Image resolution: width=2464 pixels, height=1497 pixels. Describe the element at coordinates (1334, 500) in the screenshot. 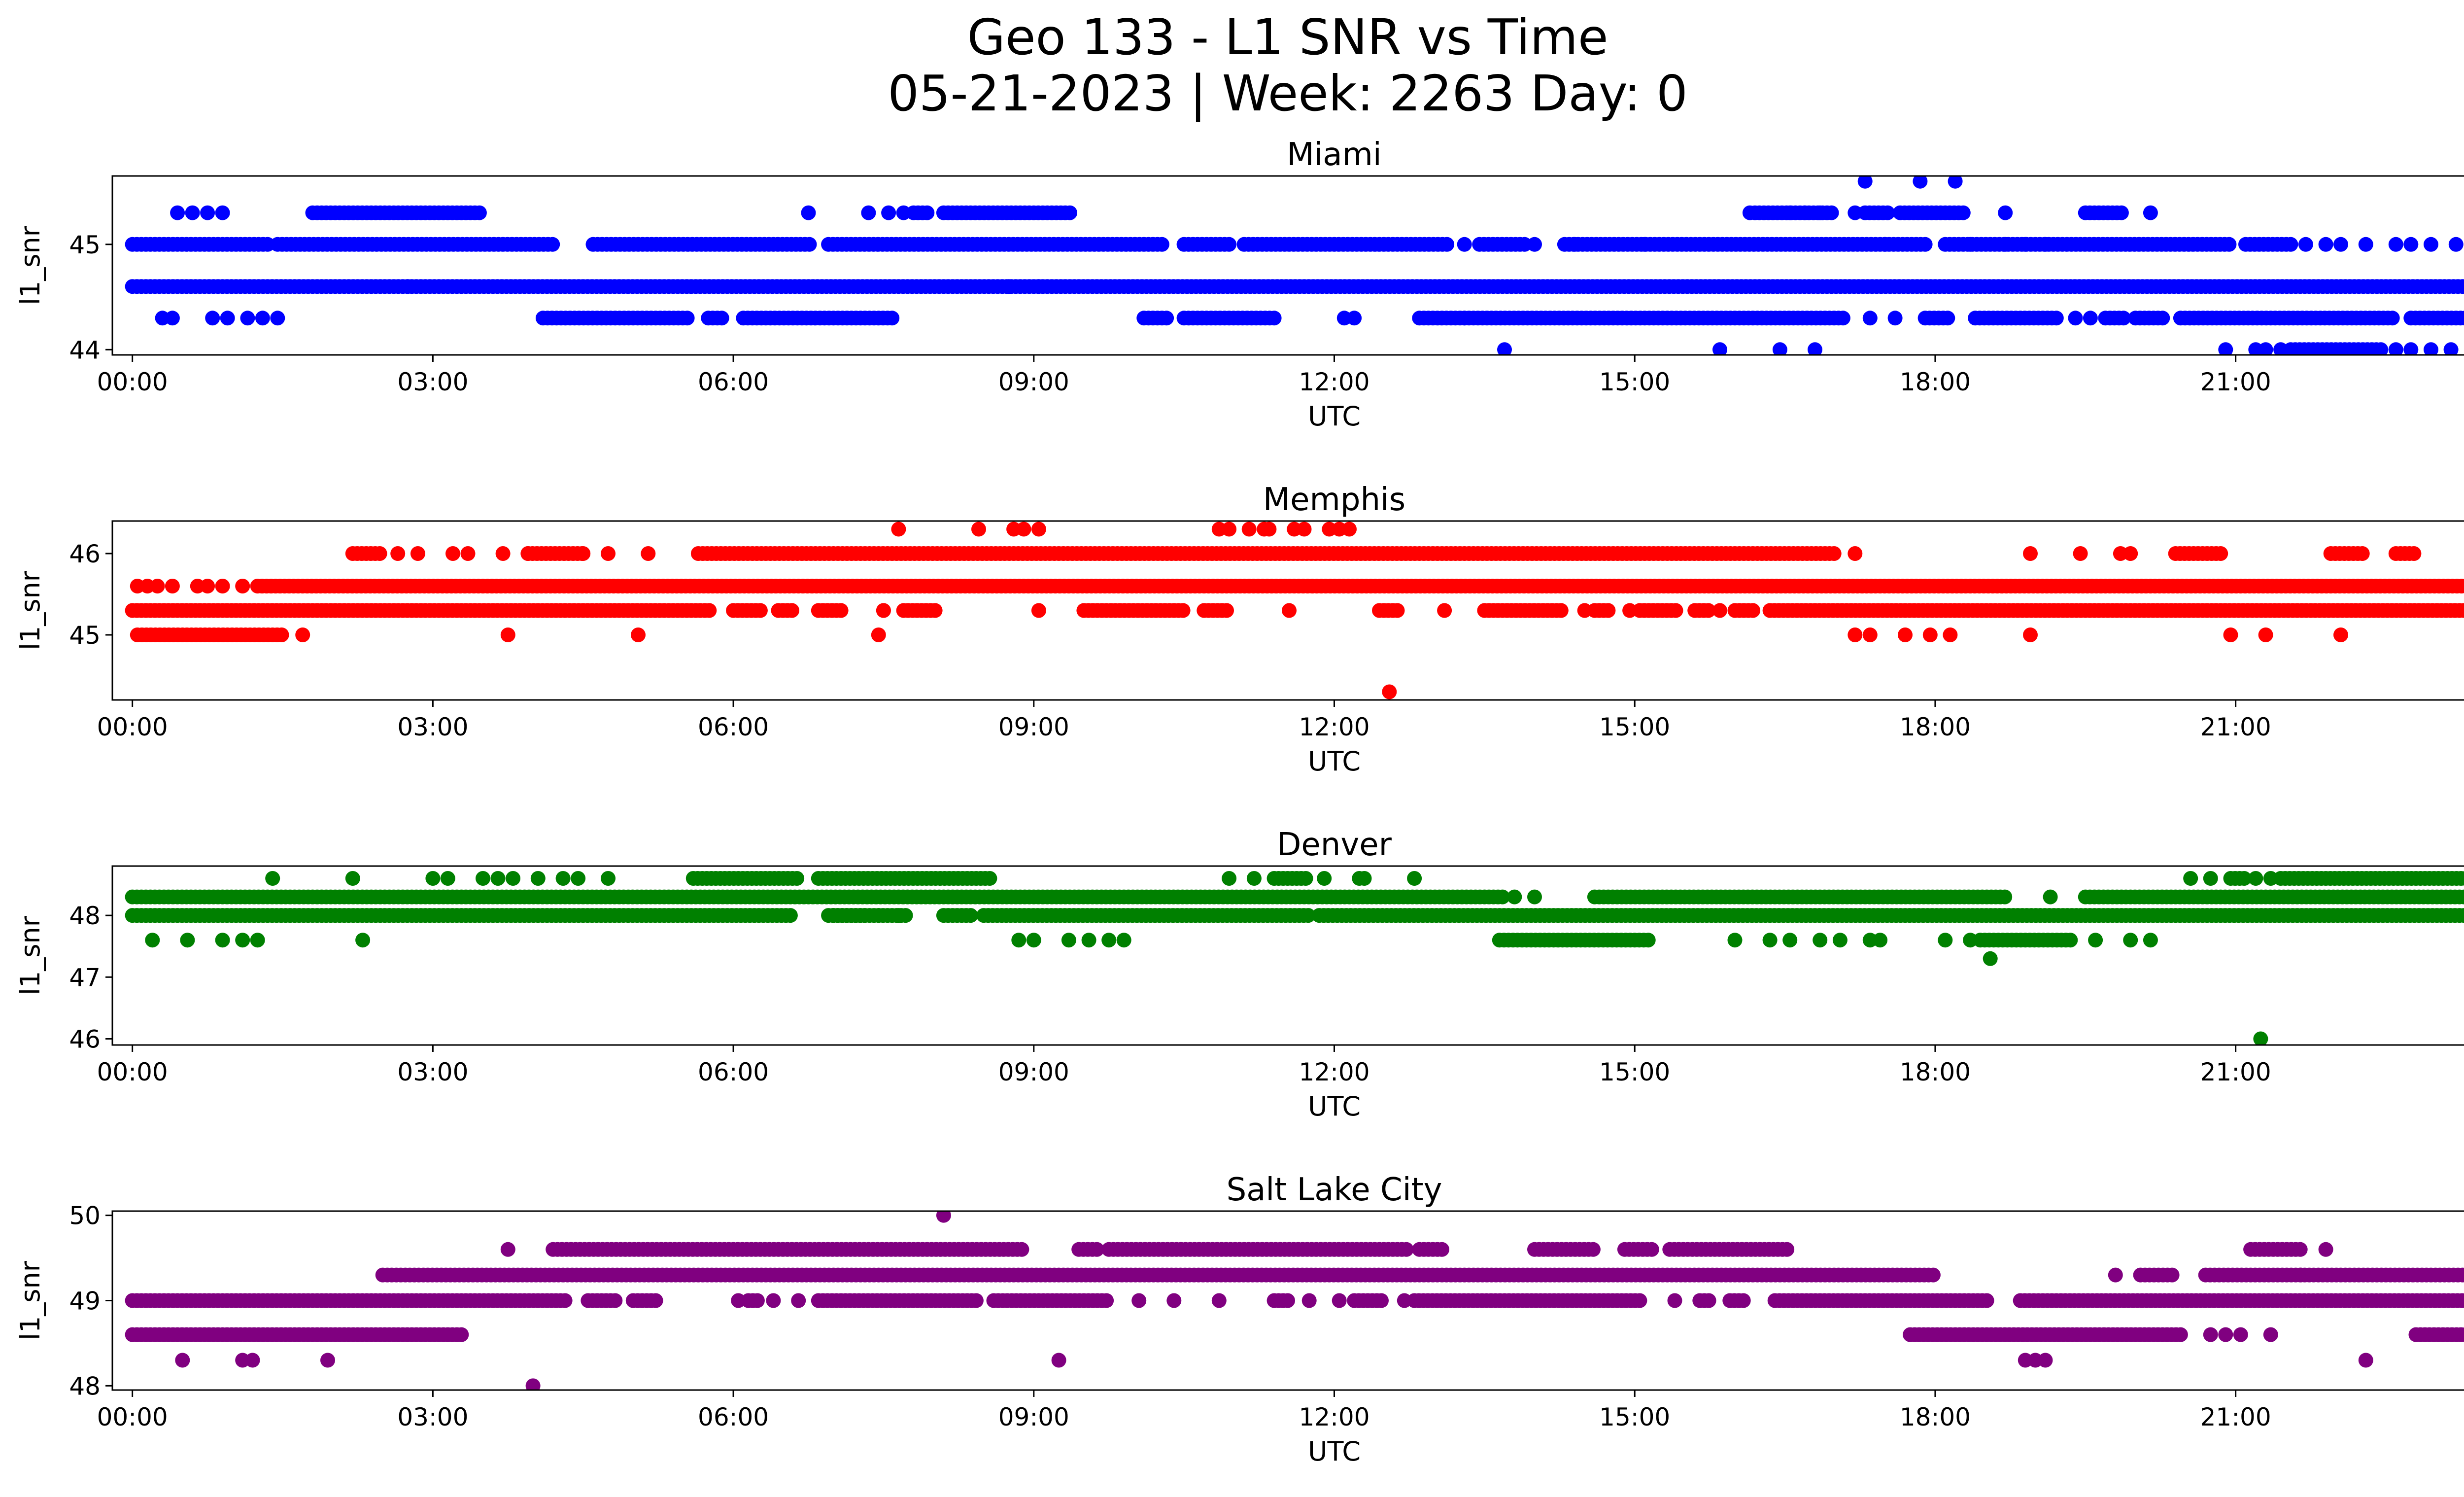

I see `panel-title: Memphis` at that location.